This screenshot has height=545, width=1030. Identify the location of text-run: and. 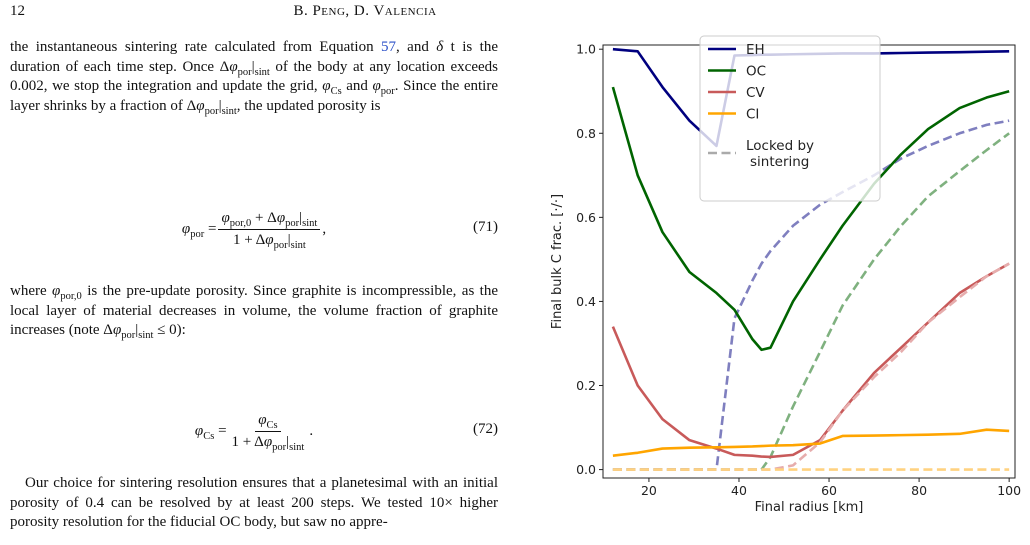
(357, 86).